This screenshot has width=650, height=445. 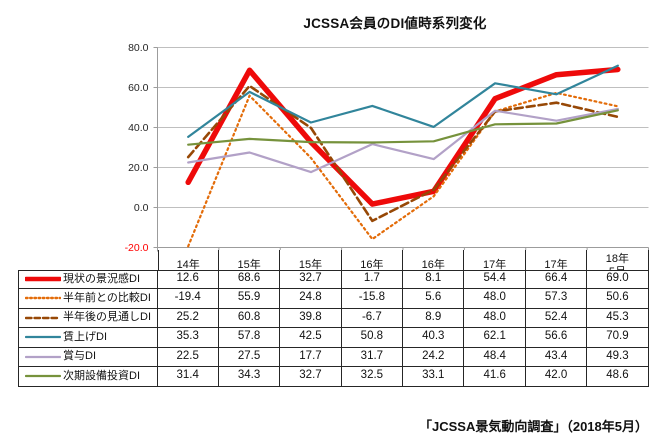 What do you see at coordinates (141, 208) in the screenshot?
I see `y-axis-label: 0.0` at bounding box center [141, 208].